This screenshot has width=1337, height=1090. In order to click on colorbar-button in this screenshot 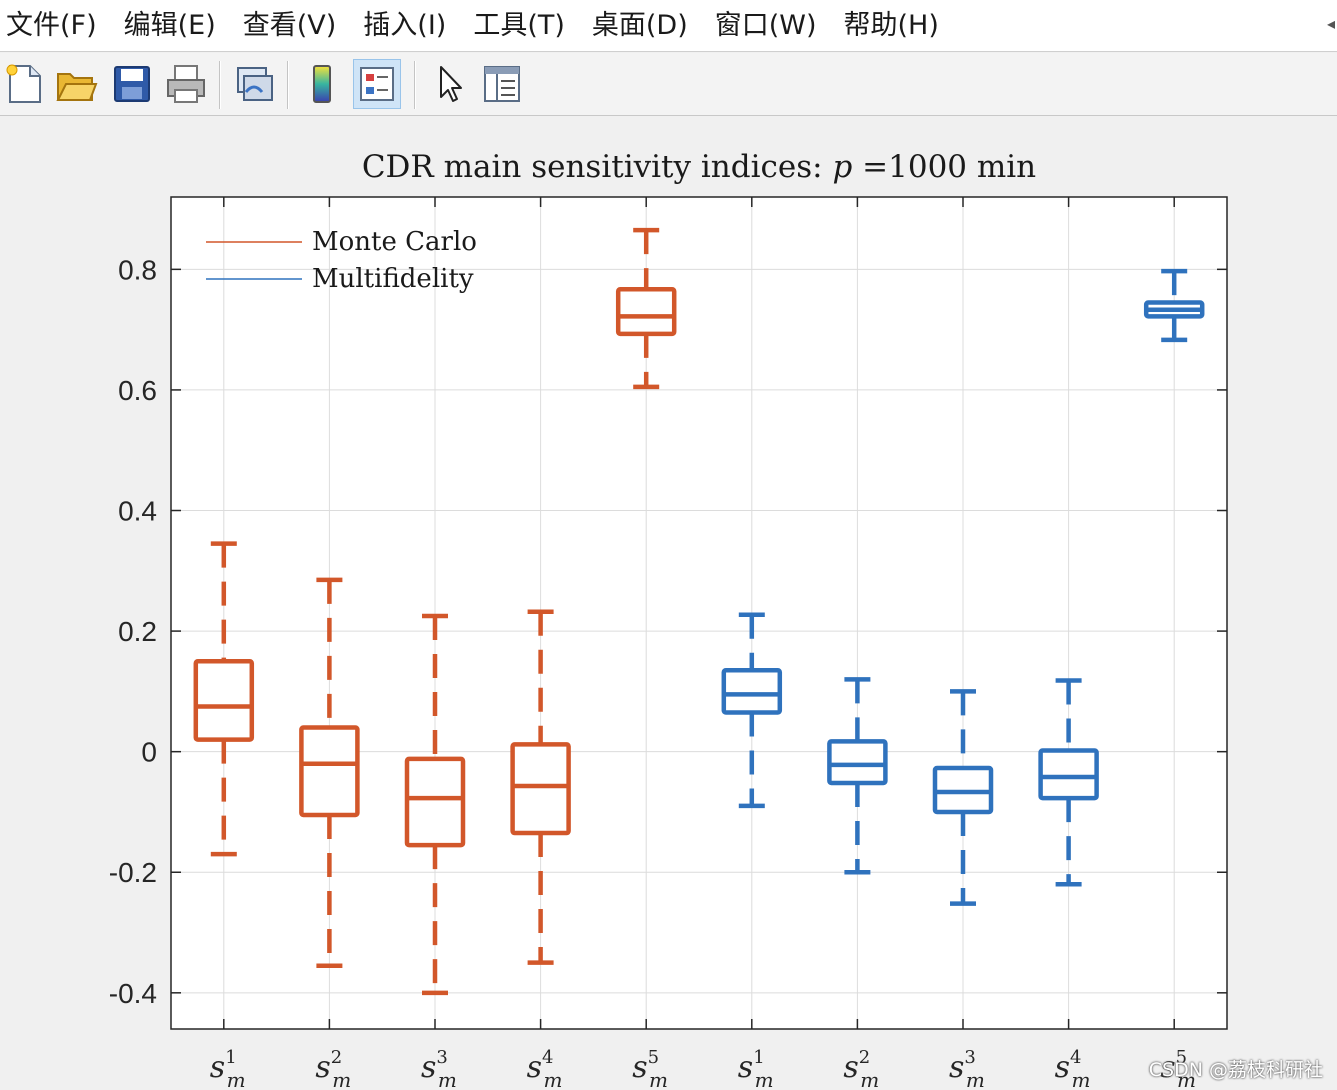, I will do `click(322, 84)`.